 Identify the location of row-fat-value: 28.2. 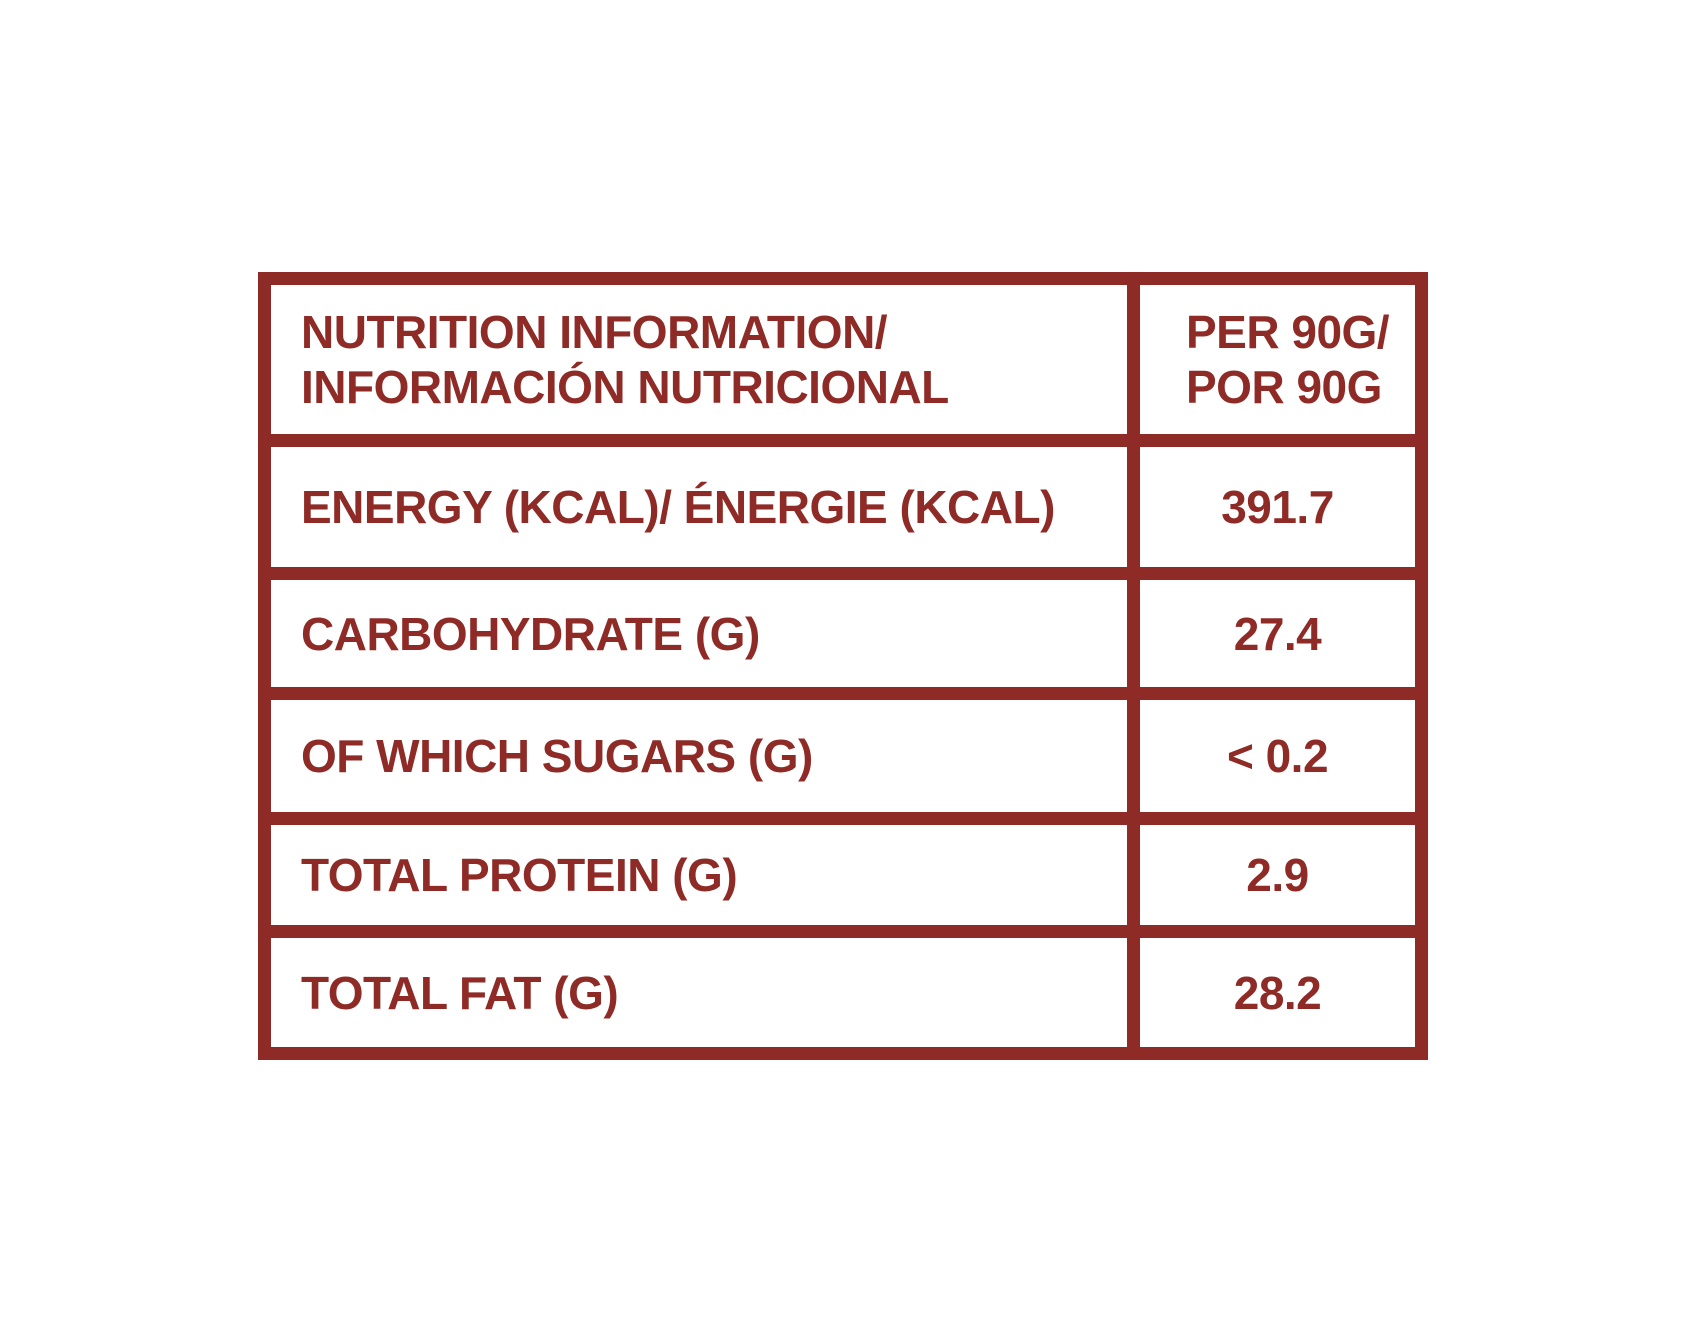
(1277, 992).